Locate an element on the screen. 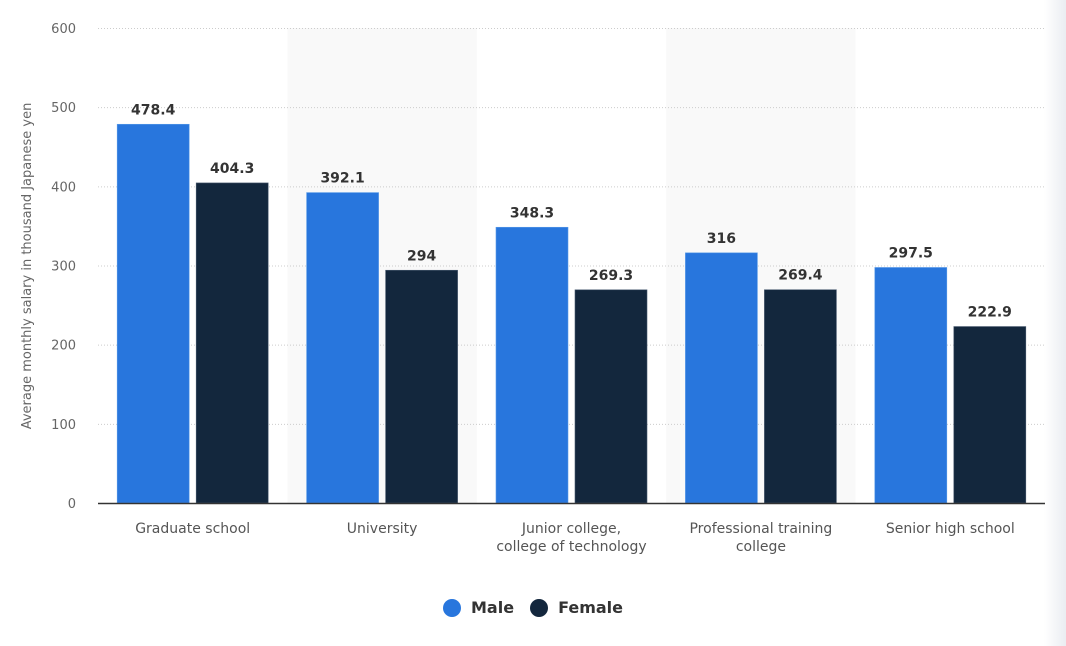  x-tick-label-line: Graduate school is located at coordinates (192, 529).